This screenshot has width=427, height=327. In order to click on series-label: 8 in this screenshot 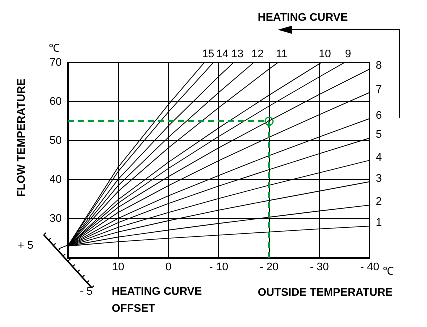, I will do `click(379, 67)`.